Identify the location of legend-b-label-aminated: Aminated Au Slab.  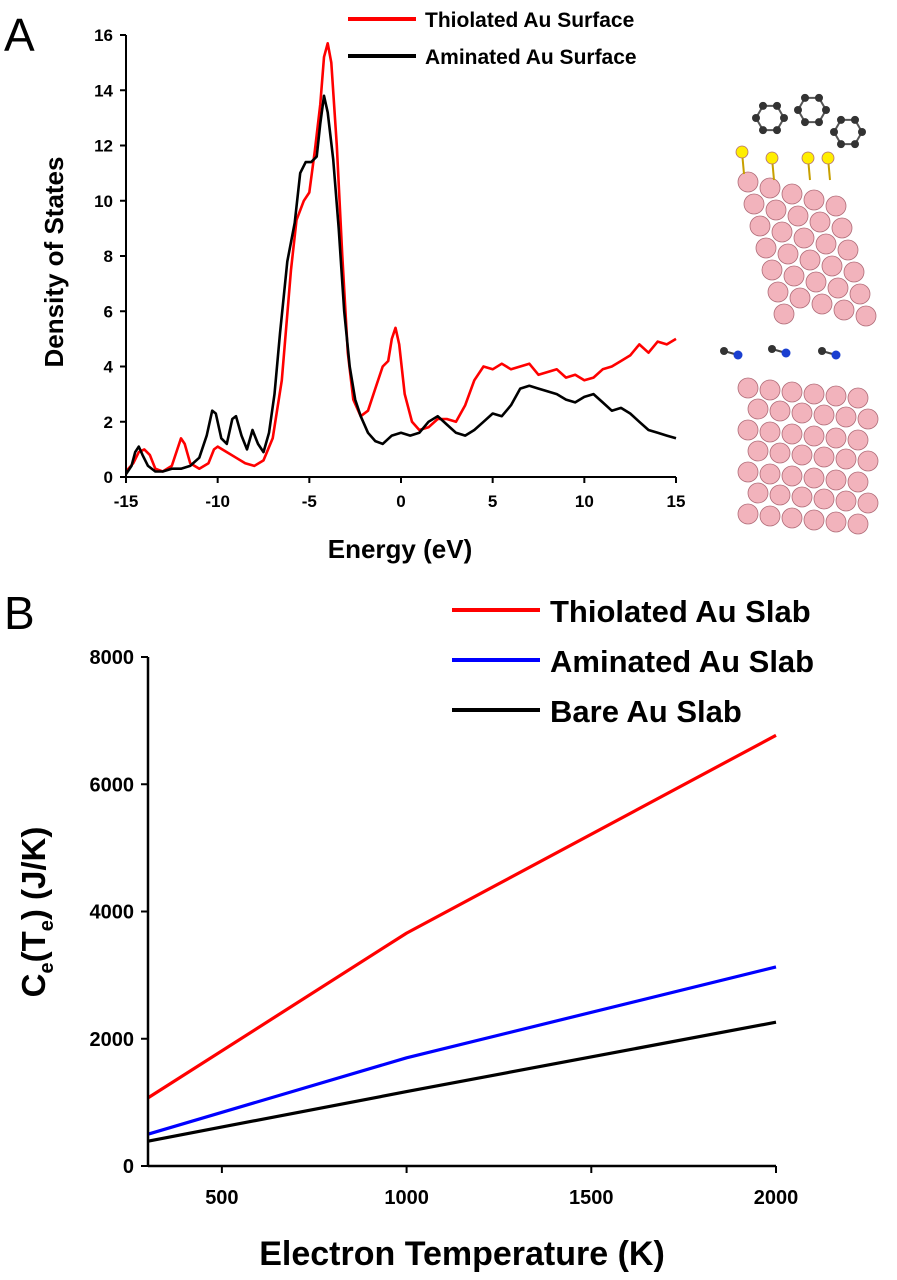
(682, 661).